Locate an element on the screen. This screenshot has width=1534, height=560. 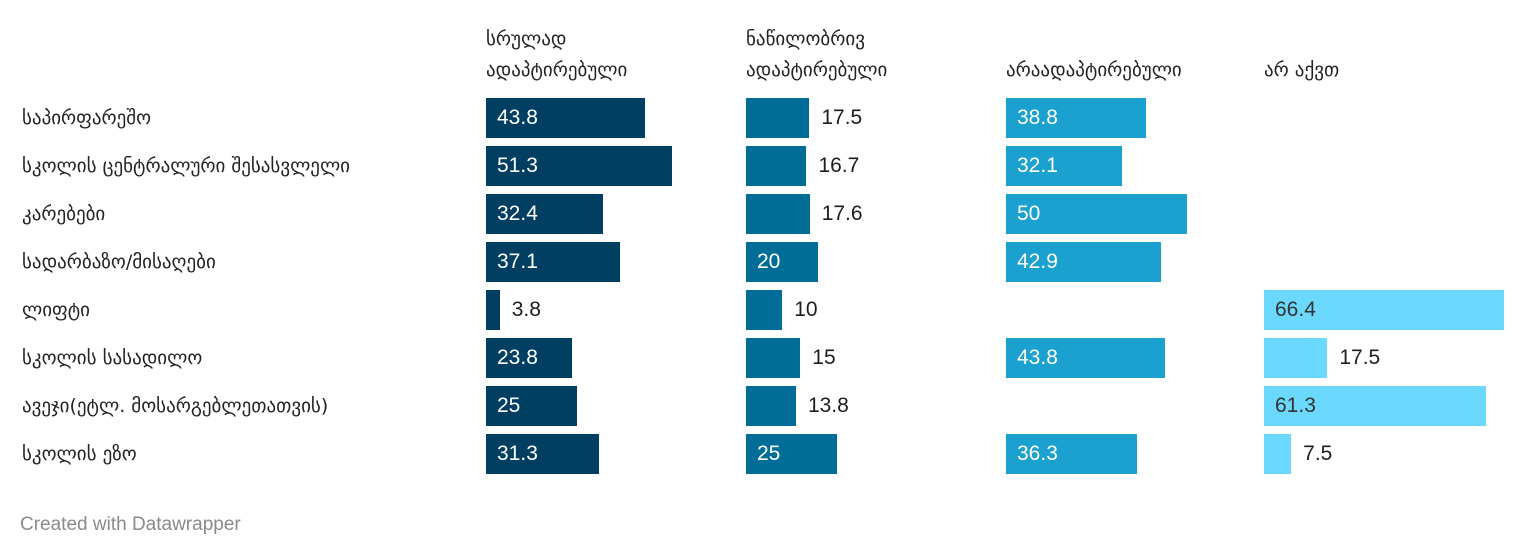
row-label: სკოლის სასადილო is located at coordinates (112, 358).